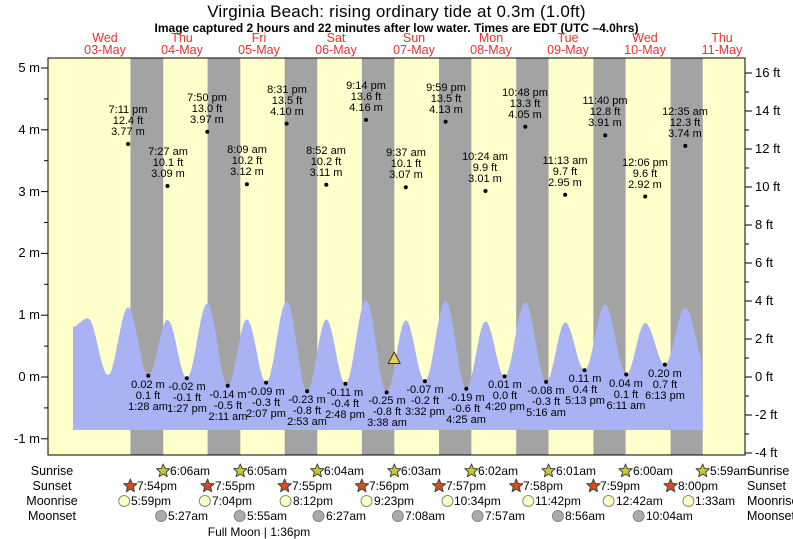 The width and height of the screenshot is (793, 539). What do you see at coordinates (565, 161) in the screenshot?
I see `tide-annotation-line: 11:13 am` at bounding box center [565, 161].